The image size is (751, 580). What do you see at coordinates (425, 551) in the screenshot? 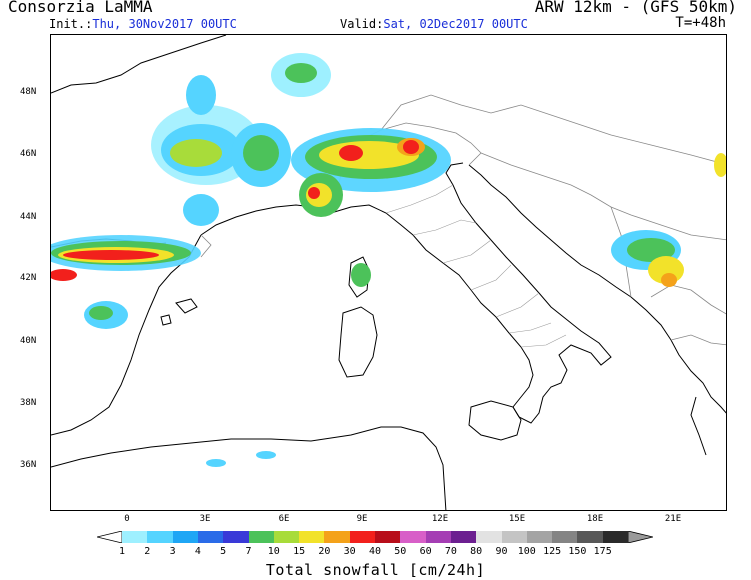
I see `colorbar-label: 60` at bounding box center [425, 551].